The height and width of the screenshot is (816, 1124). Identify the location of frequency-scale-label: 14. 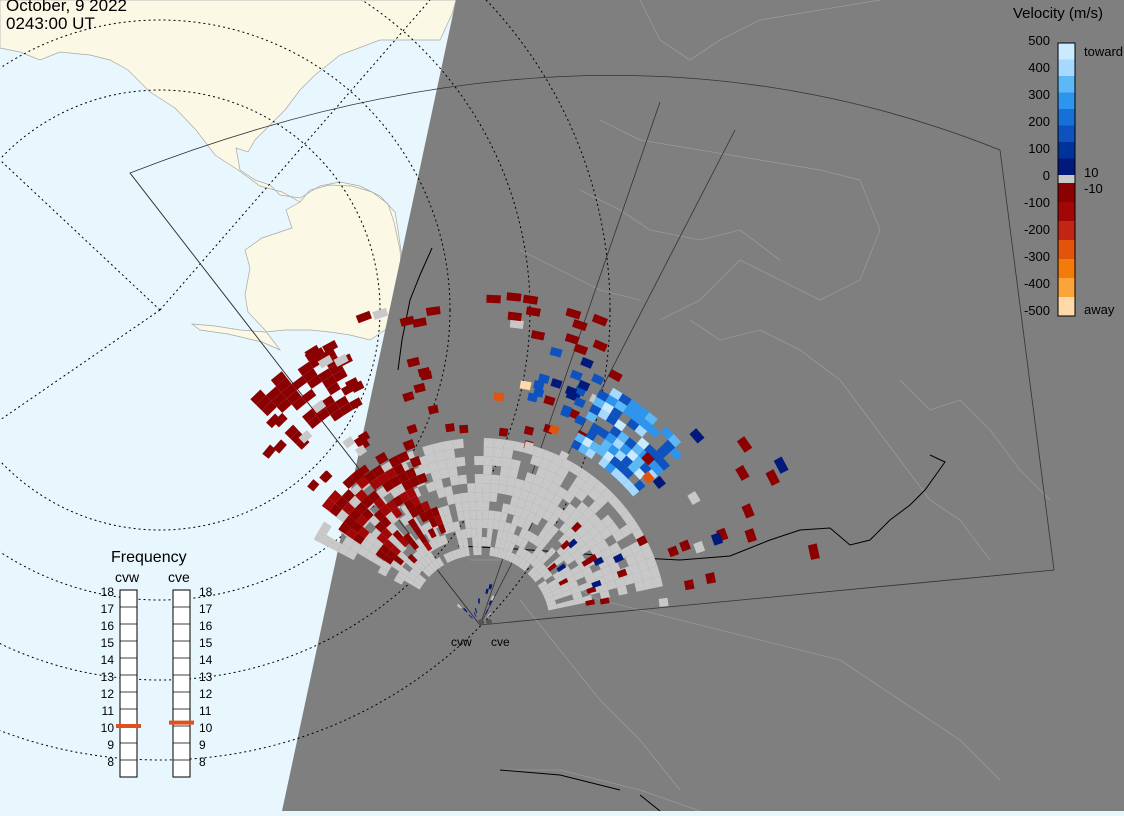
(107, 660).